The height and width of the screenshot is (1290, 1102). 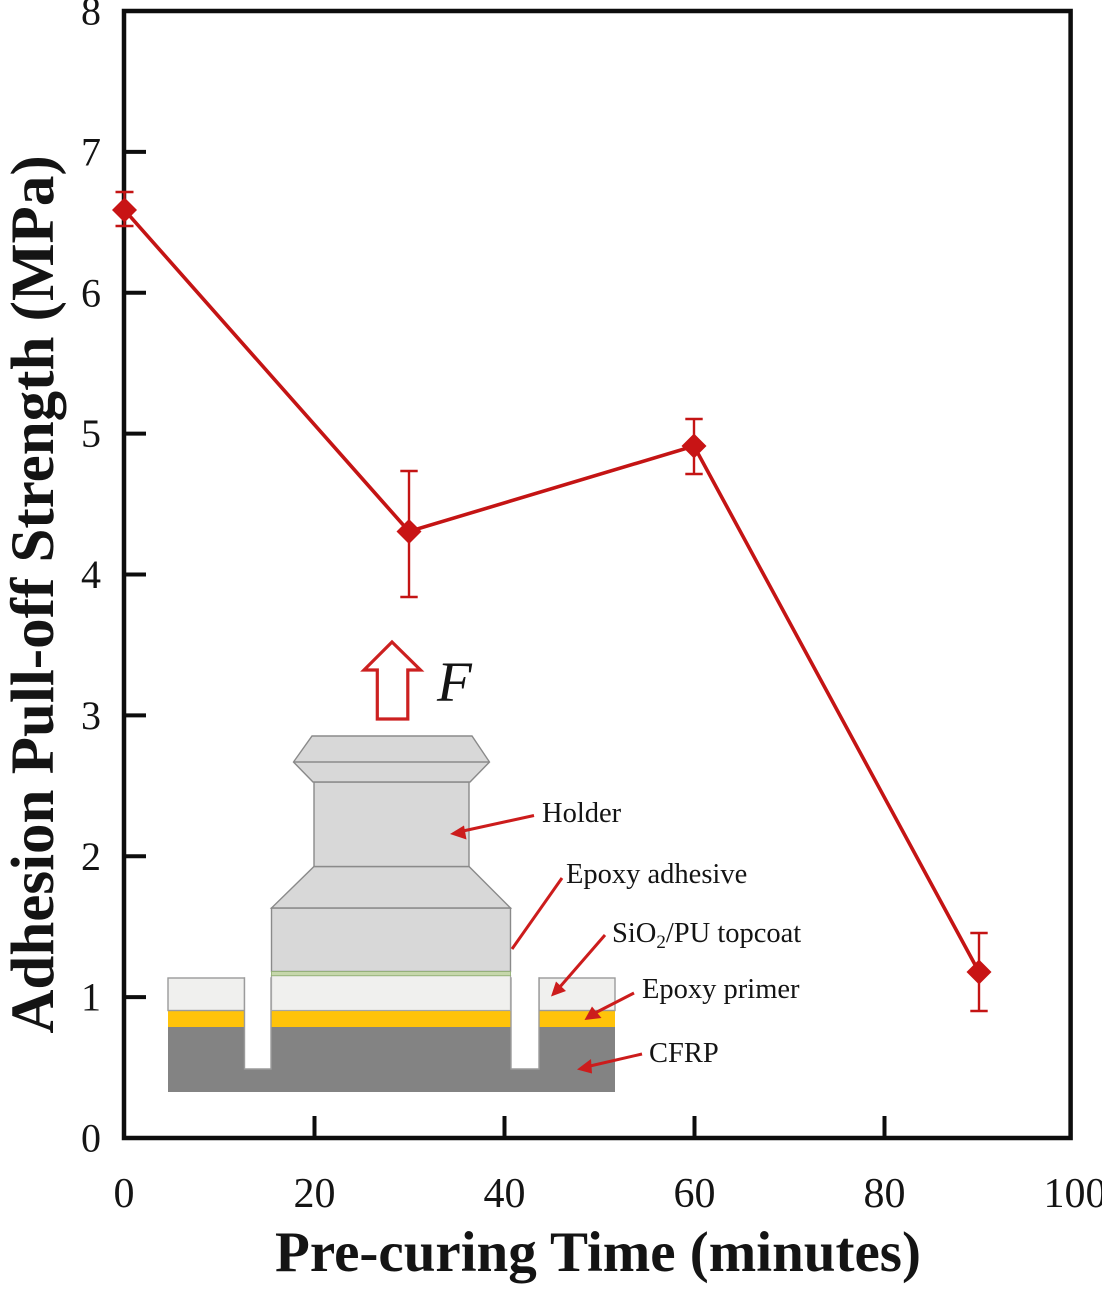 What do you see at coordinates (598, 1252) in the screenshot?
I see `svg-text: Pre-curing Time (minutes)` at bounding box center [598, 1252].